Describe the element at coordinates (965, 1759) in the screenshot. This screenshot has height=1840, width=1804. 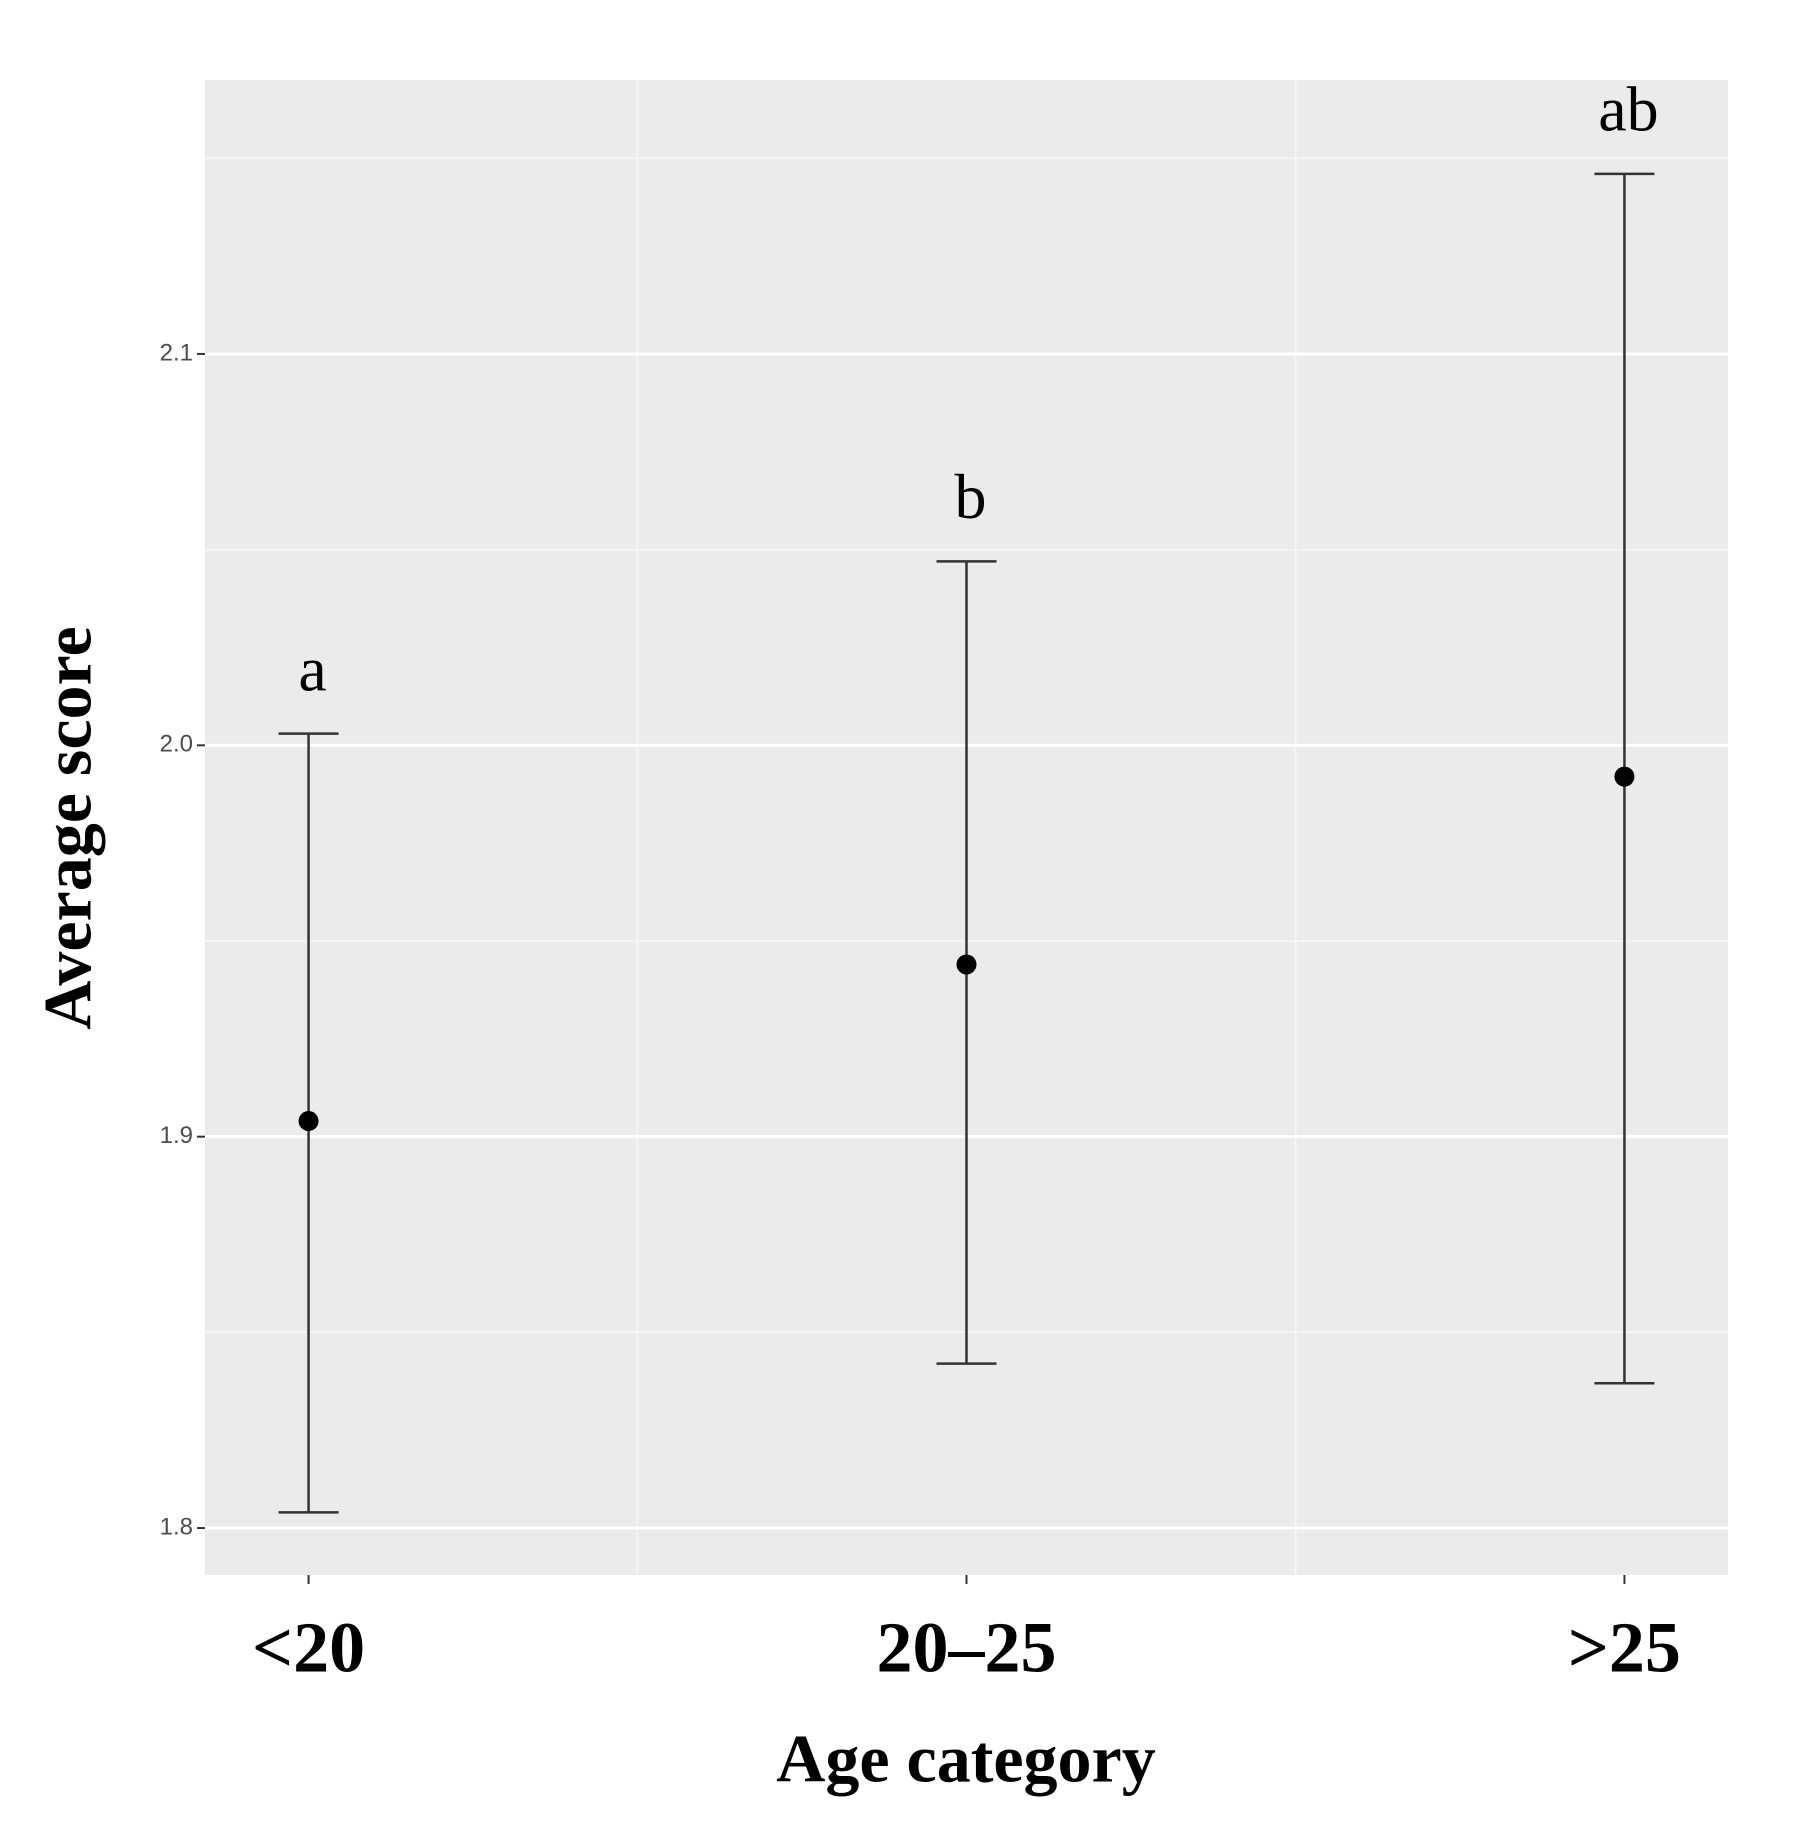
I see `x-axis-title: Age category` at that location.